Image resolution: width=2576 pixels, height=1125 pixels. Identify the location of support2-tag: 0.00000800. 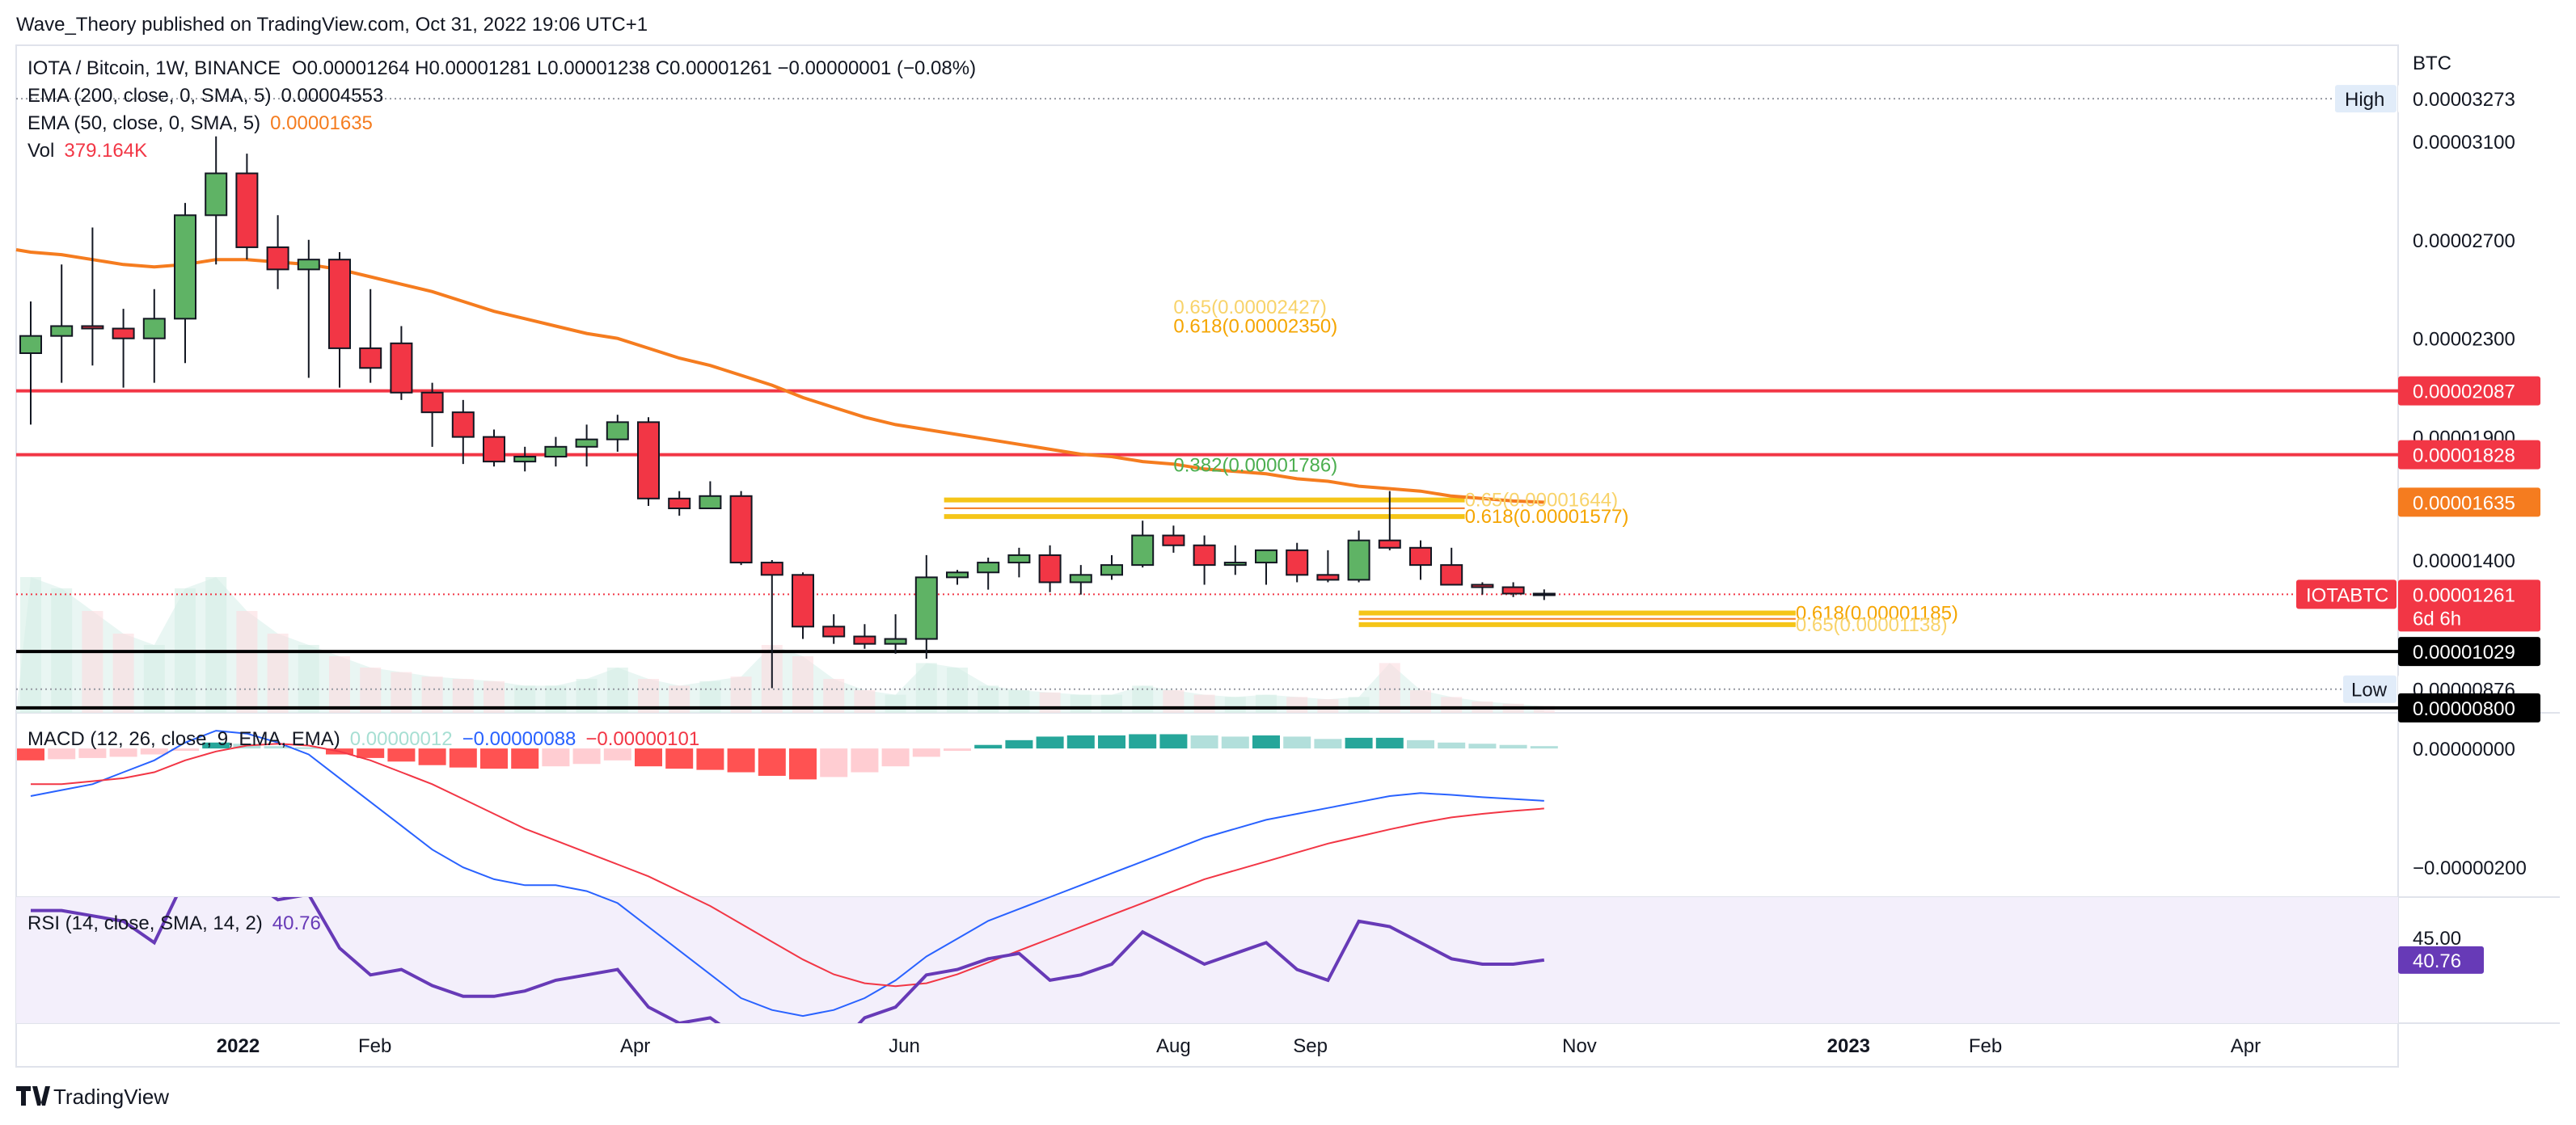
(2469, 708).